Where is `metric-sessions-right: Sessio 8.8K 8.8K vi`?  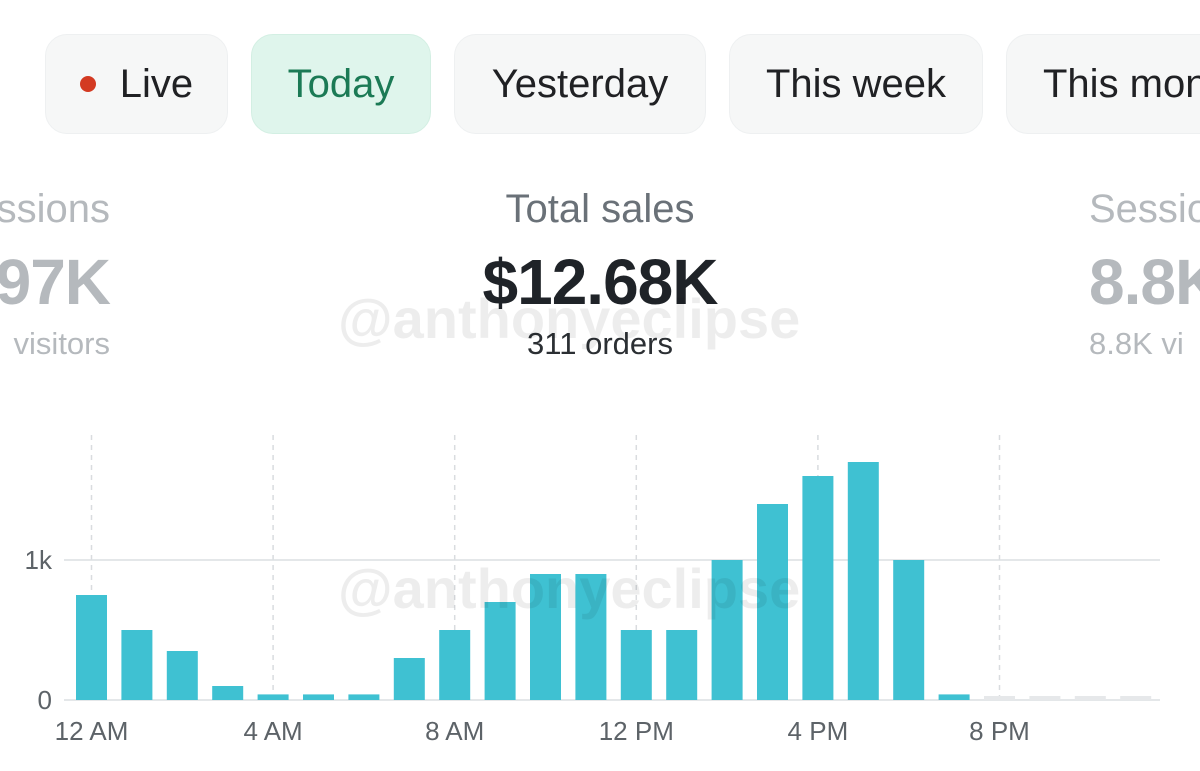 metric-sessions-right: Sessio 8.8K 8.8K vi is located at coordinates (1144, 274).